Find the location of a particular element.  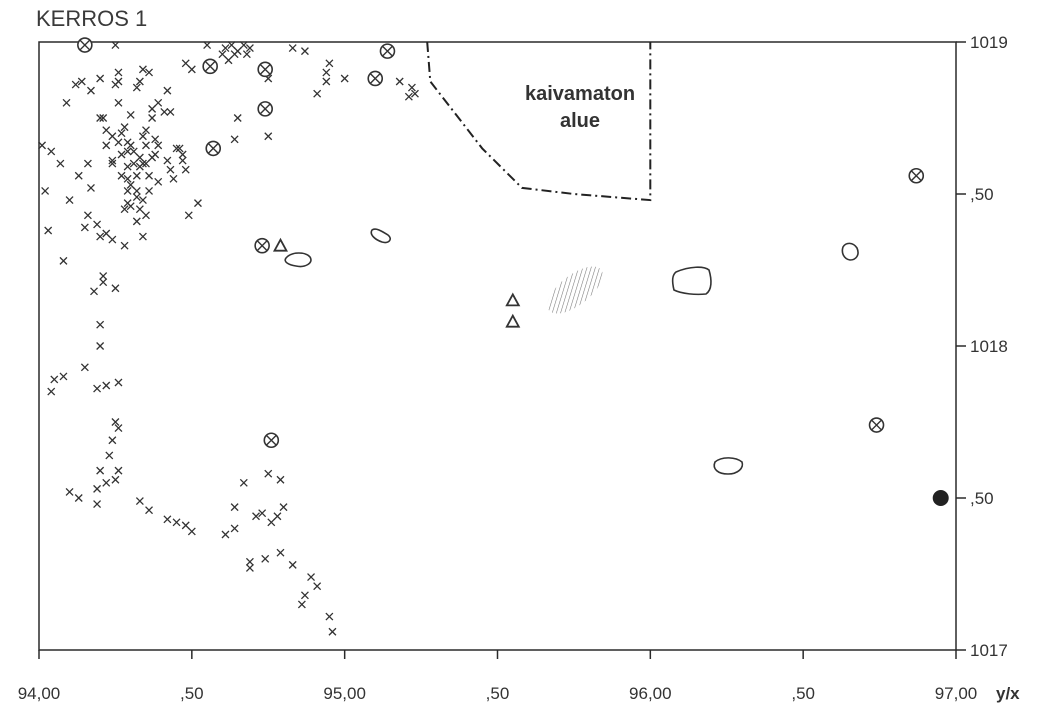

unexcavated-boundary-line is located at coordinates (539, 121).